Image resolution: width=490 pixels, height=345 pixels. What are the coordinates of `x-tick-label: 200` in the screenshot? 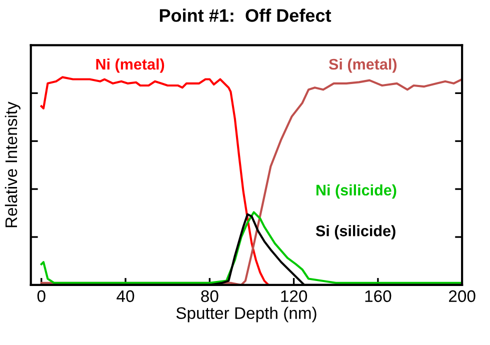 It's located at (462, 296).